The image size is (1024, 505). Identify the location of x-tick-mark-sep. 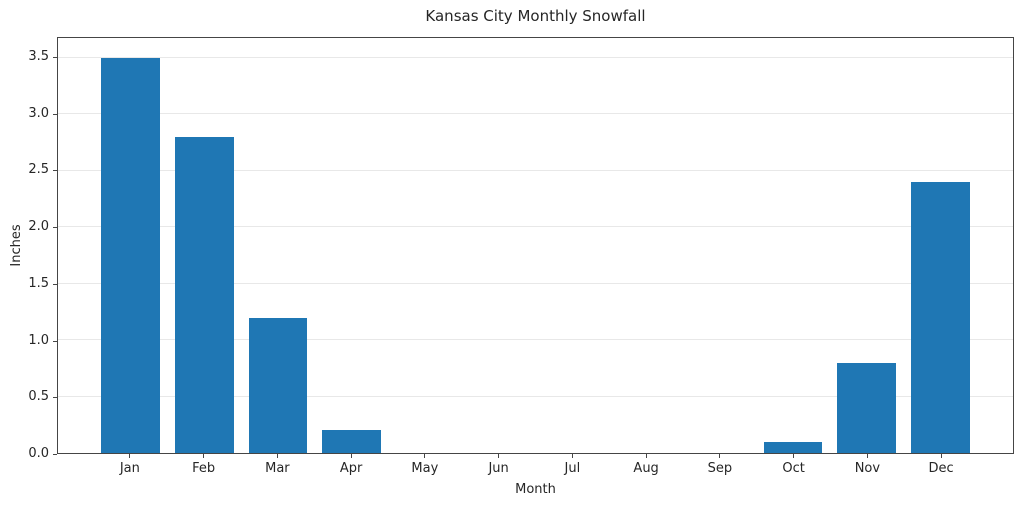
(720, 456).